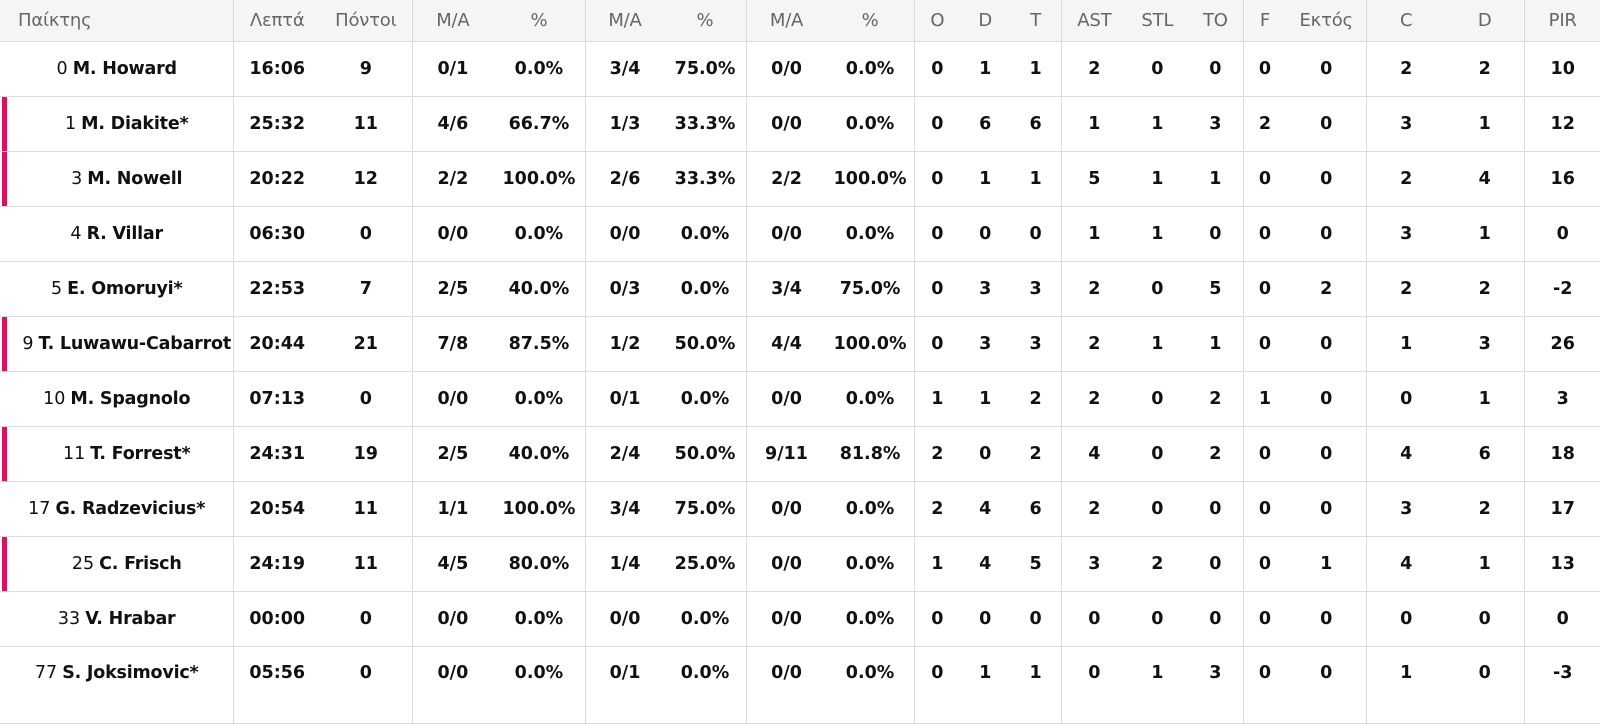 The image size is (1600, 724). I want to click on cell-fg3-made-attempted: 0/3, so click(625, 289).